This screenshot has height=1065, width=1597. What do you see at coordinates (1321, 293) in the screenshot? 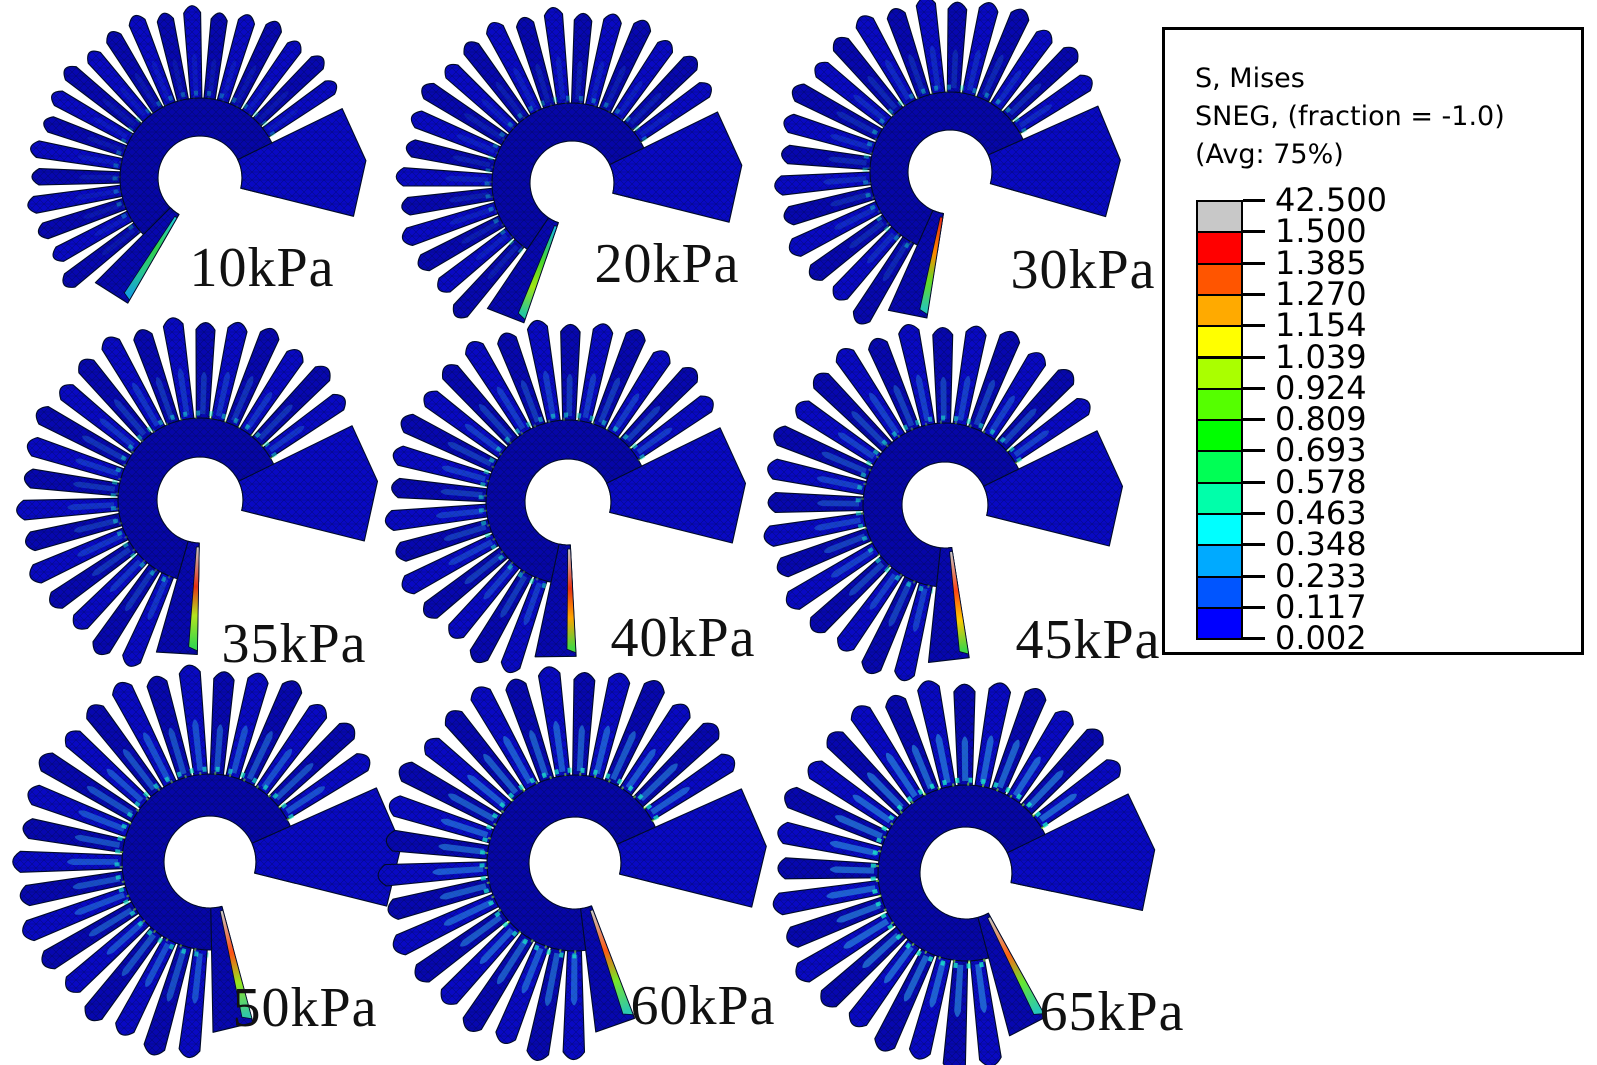
I see `legend-tick-value: 1.270` at bounding box center [1321, 293].